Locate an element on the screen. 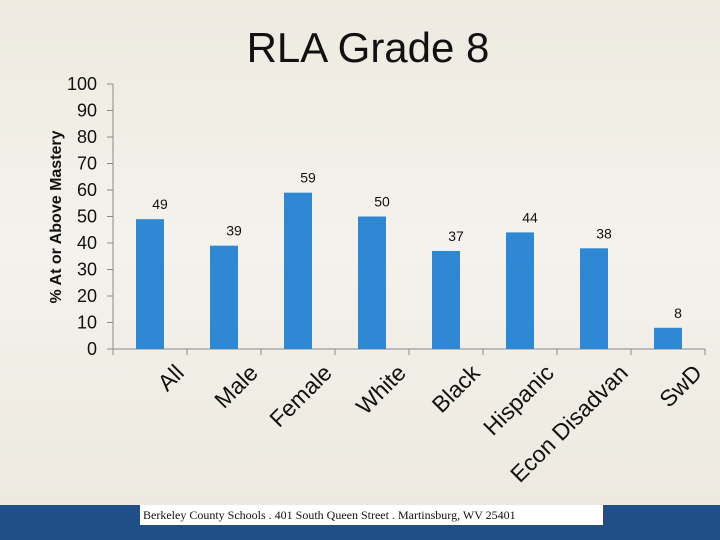 This screenshot has height=540, width=720. x-tick-label: Female is located at coordinates (300, 395).